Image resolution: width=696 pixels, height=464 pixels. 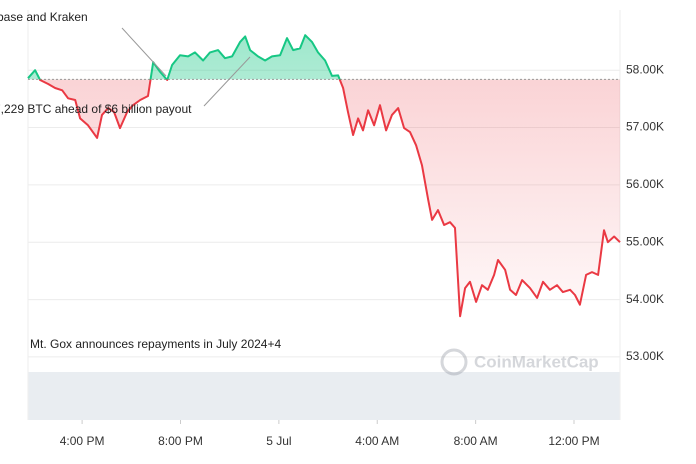 I want to click on x-tick-label: 12:00 PM, so click(x=573, y=441).